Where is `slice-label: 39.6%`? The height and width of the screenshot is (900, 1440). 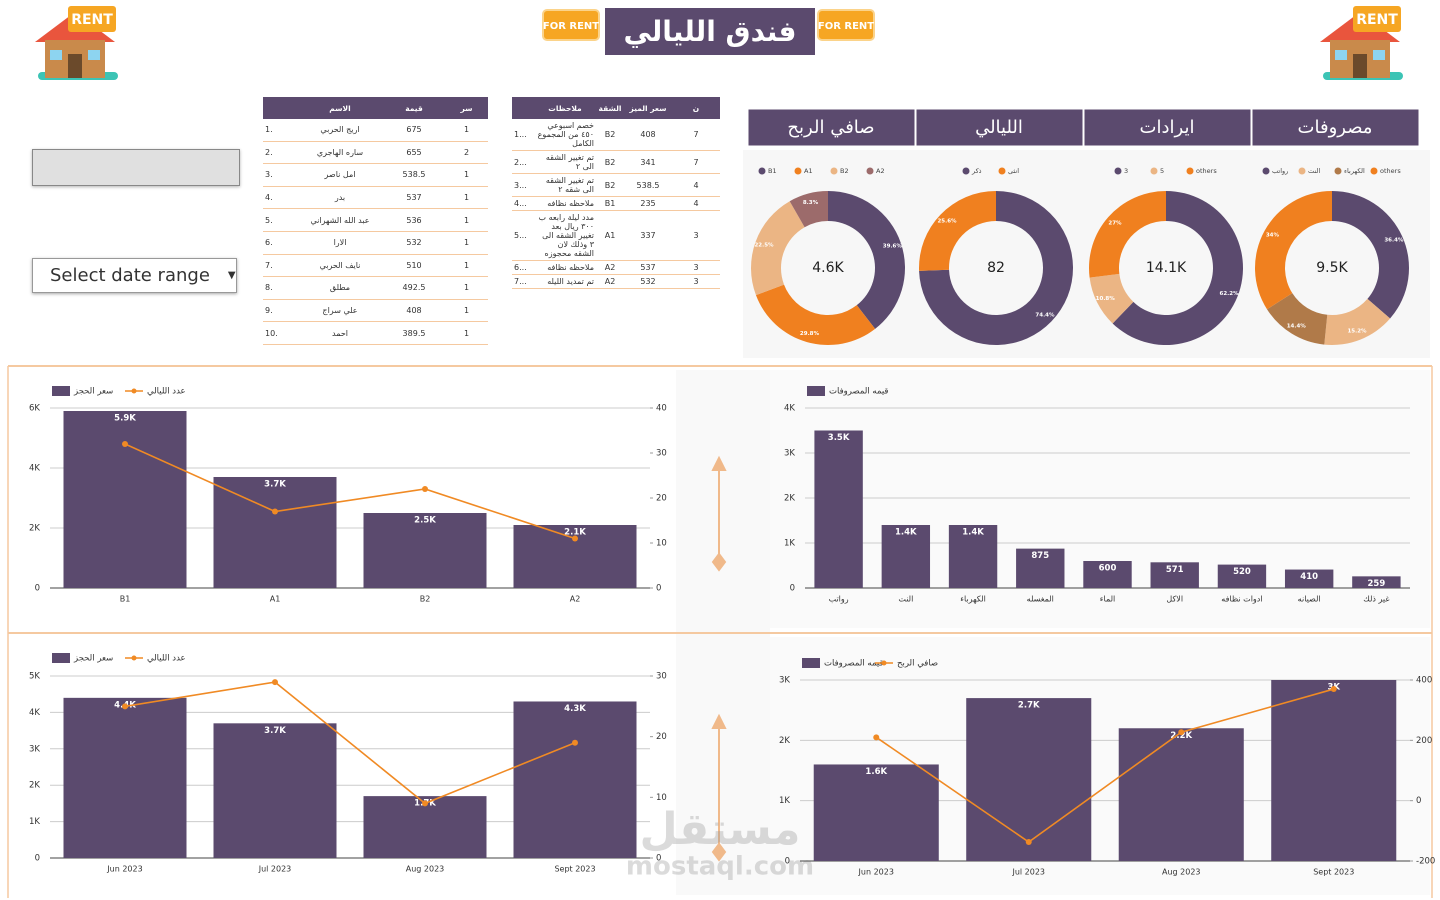 slice-label: 39.6% is located at coordinates (893, 247).